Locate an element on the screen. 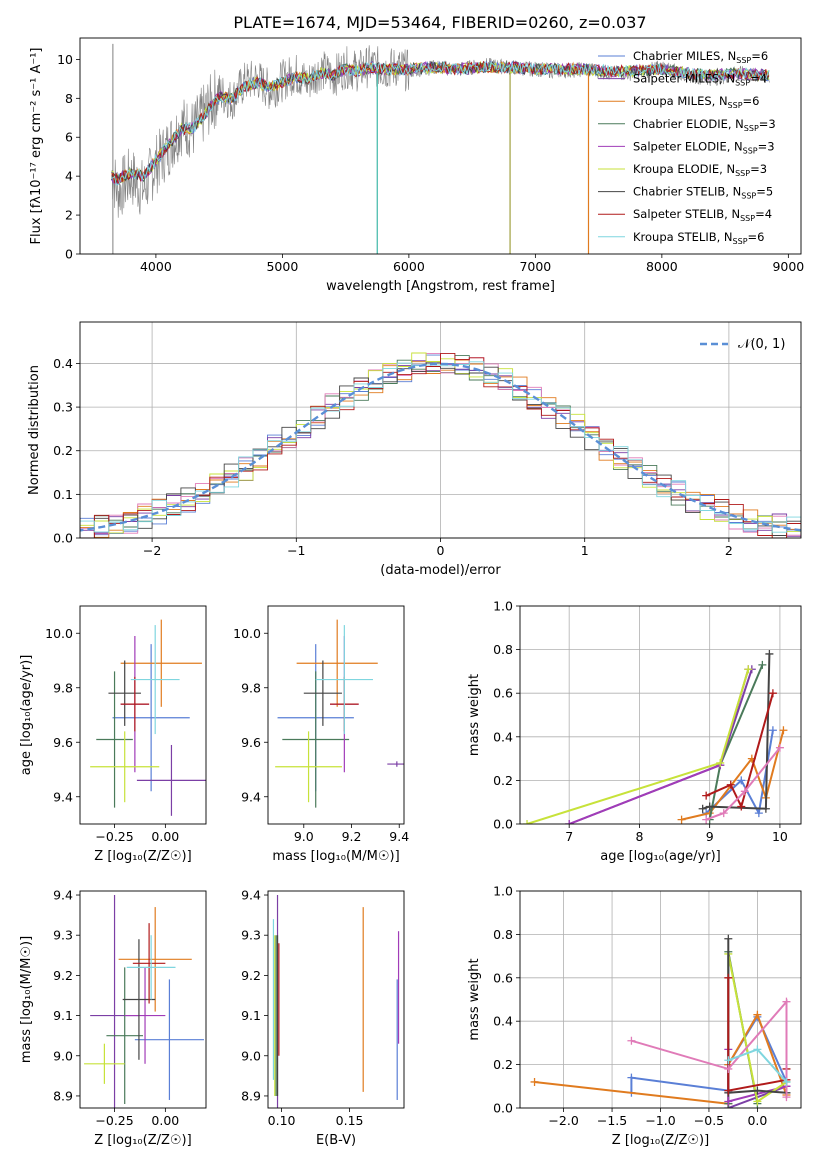 The image size is (819, 1170). legend-label-suffix: =3 is located at coordinates (758, 169).